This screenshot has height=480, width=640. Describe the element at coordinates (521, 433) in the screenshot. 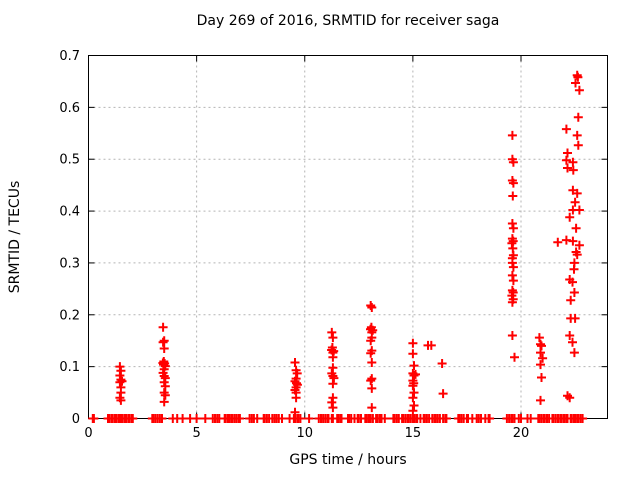

I see `svg-text: 20` at that location.